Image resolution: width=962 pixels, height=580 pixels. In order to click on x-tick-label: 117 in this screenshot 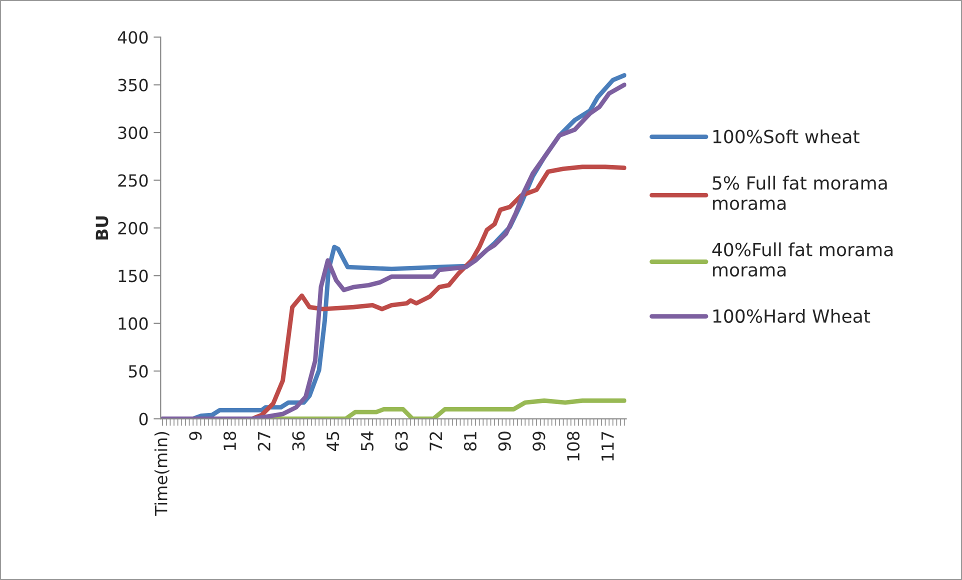, I will do `click(608, 446)`.